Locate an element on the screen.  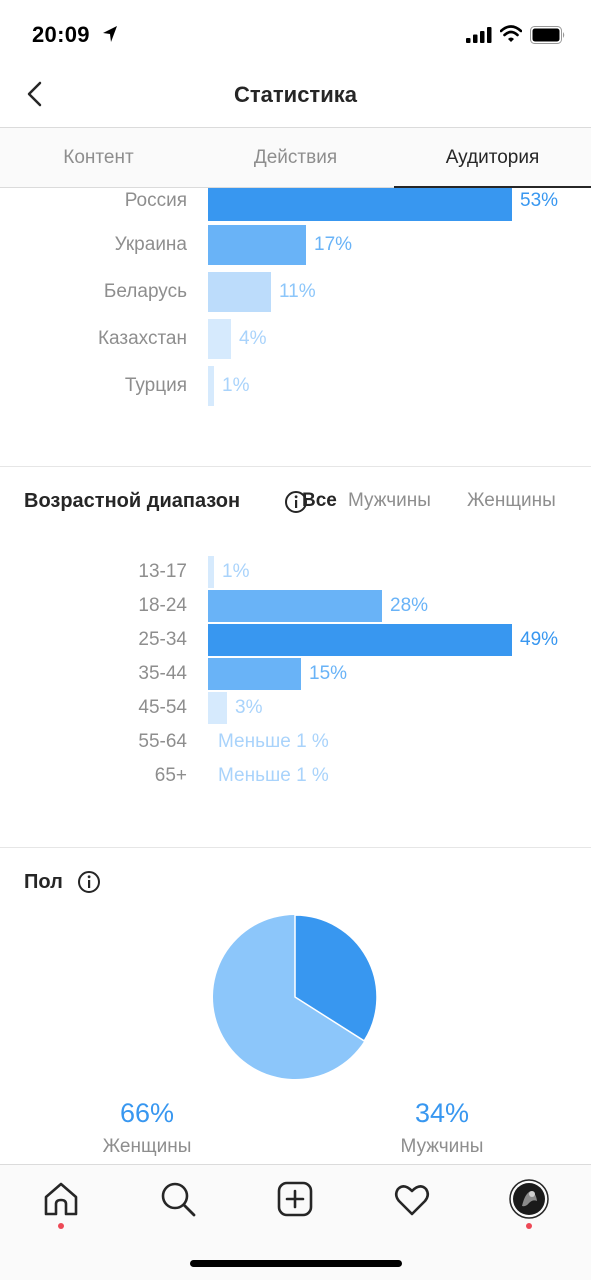
men-percent: 34% is located at coordinates (442, 1113).